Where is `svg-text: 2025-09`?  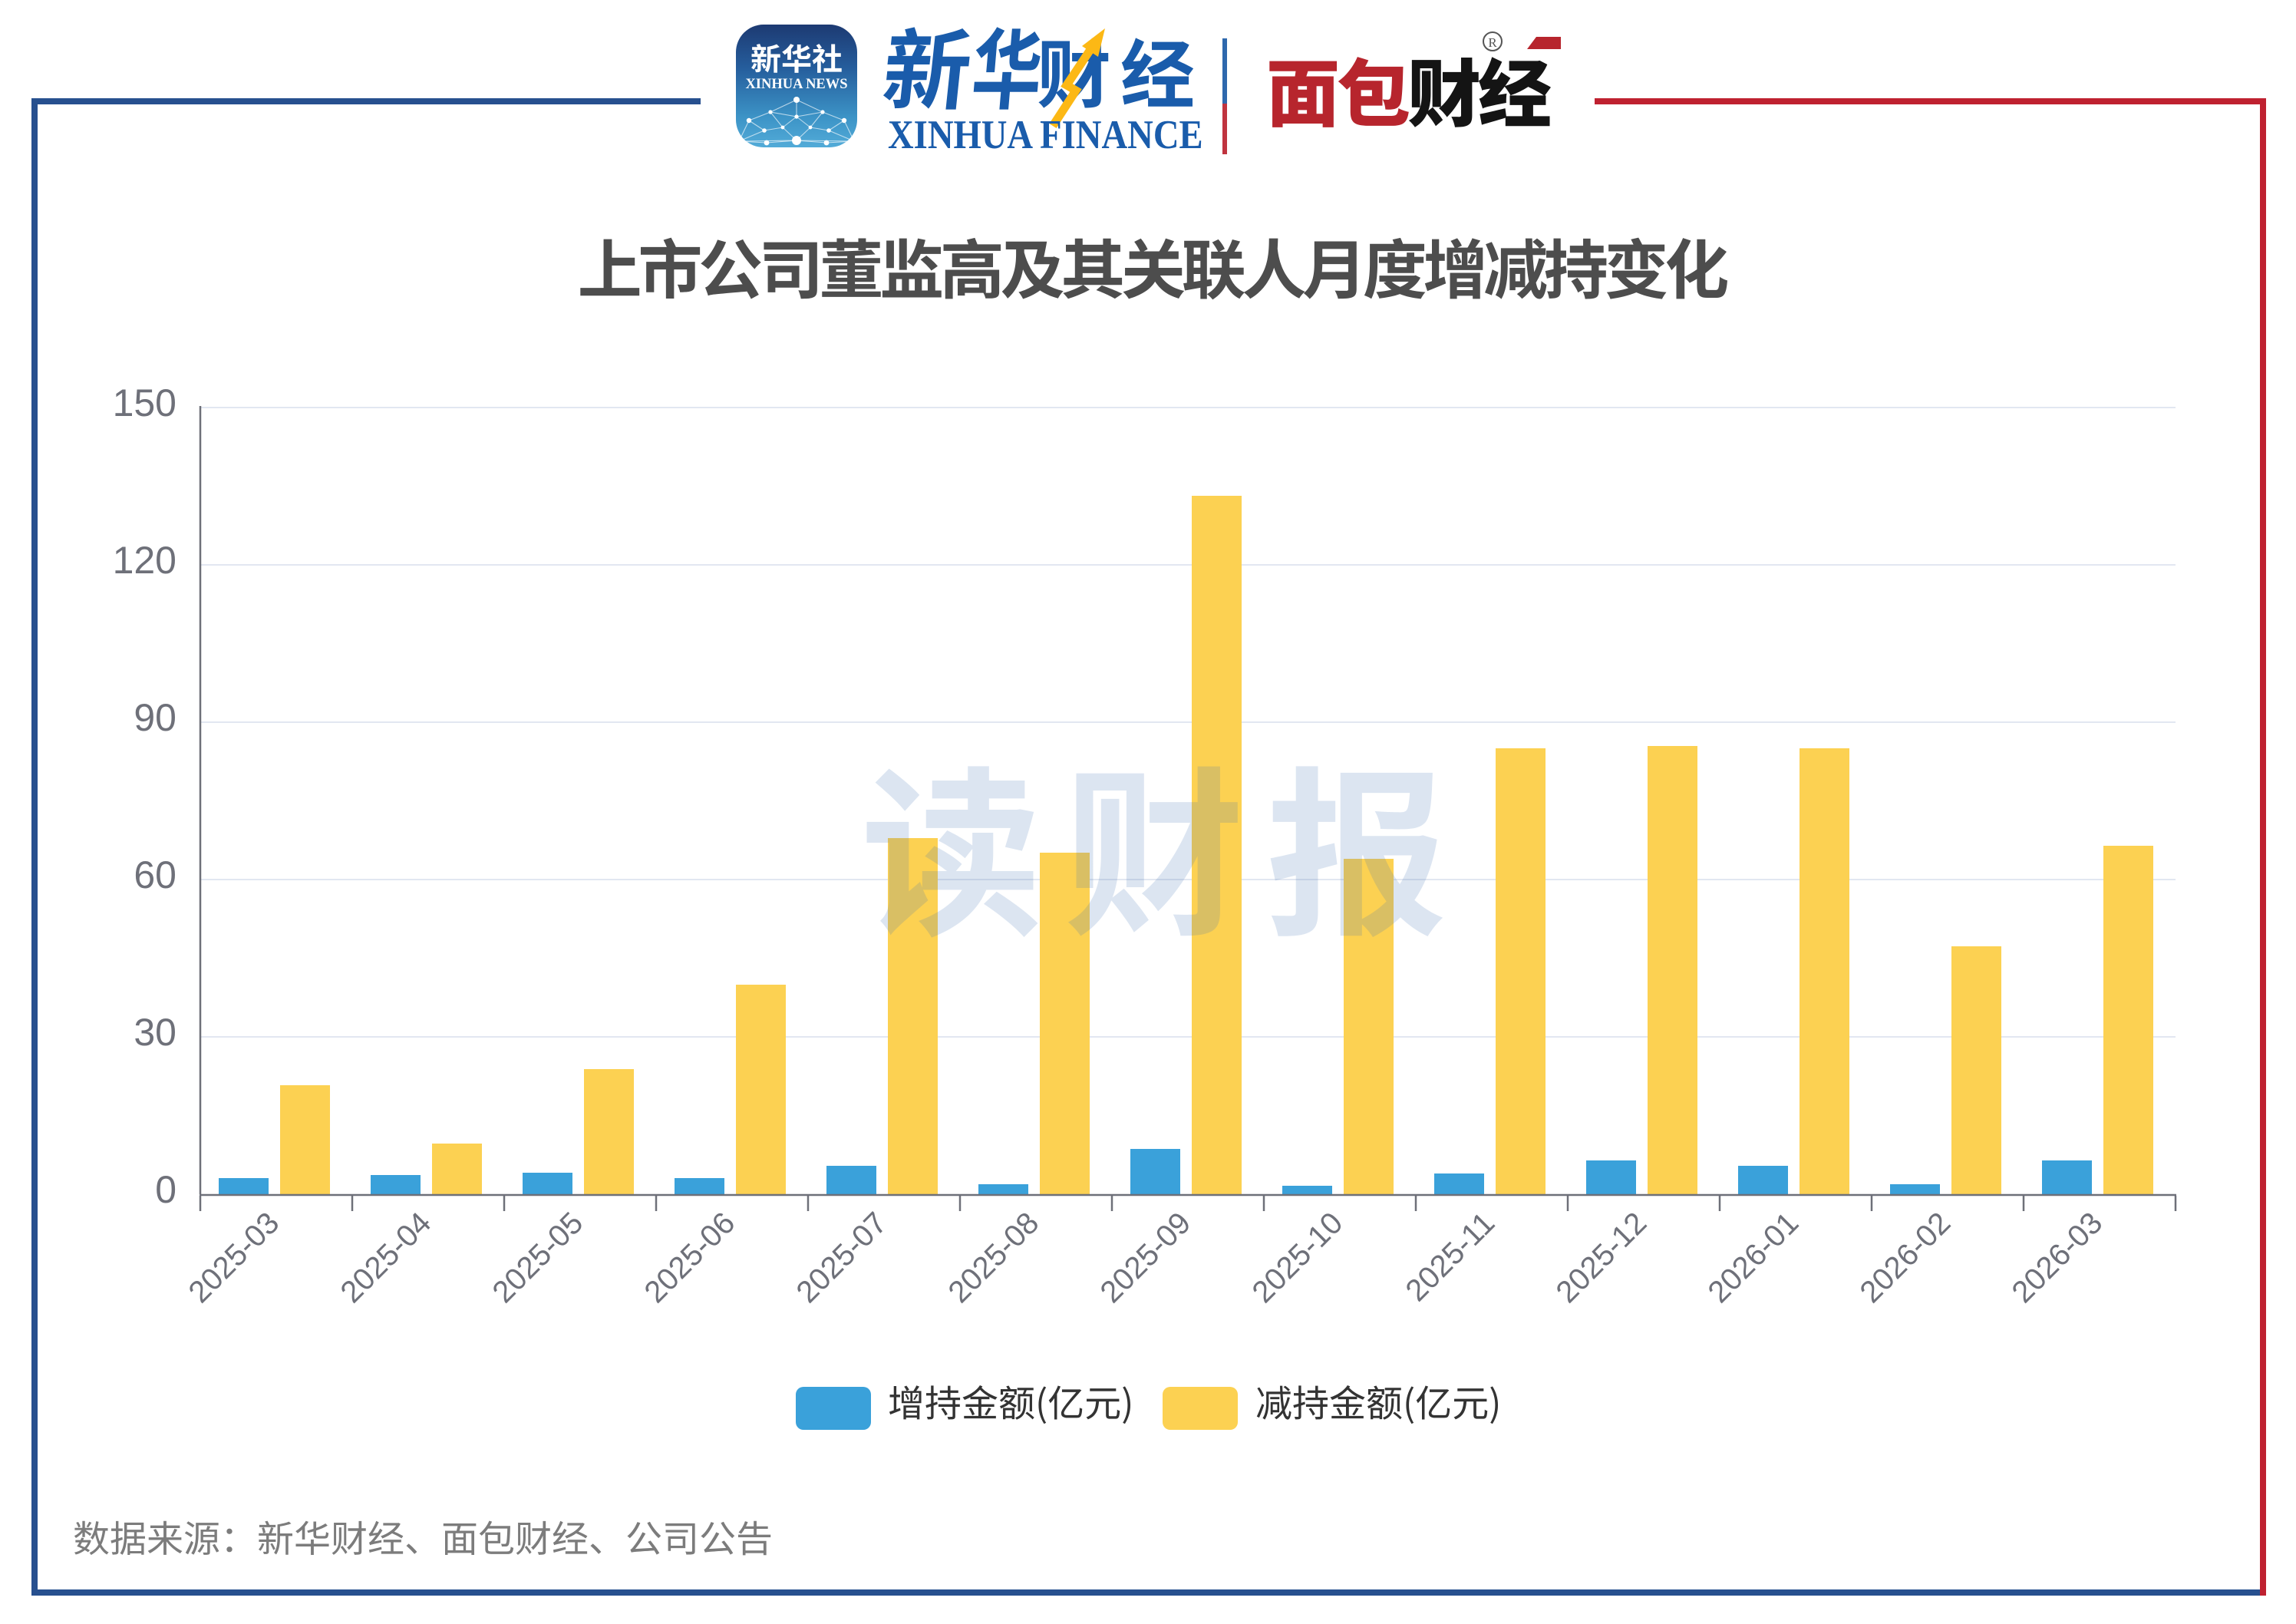
svg-text: 2025-09 is located at coordinates (1145, 1257).